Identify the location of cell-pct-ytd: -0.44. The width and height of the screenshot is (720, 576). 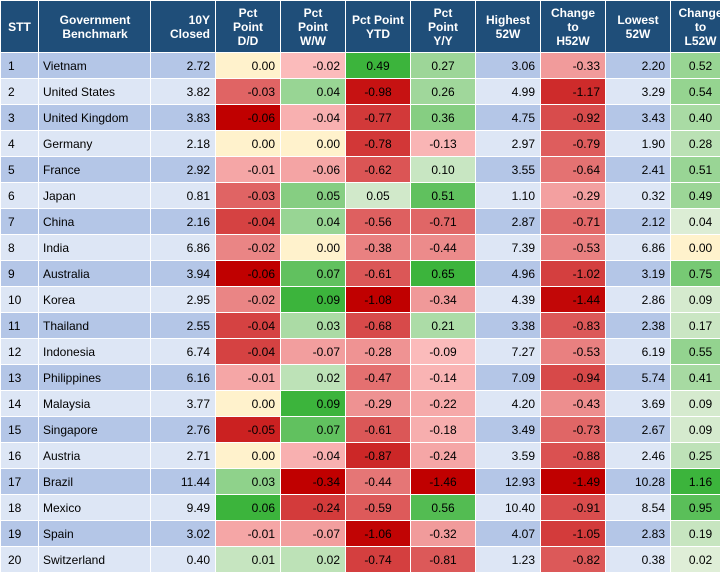
(378, 481).